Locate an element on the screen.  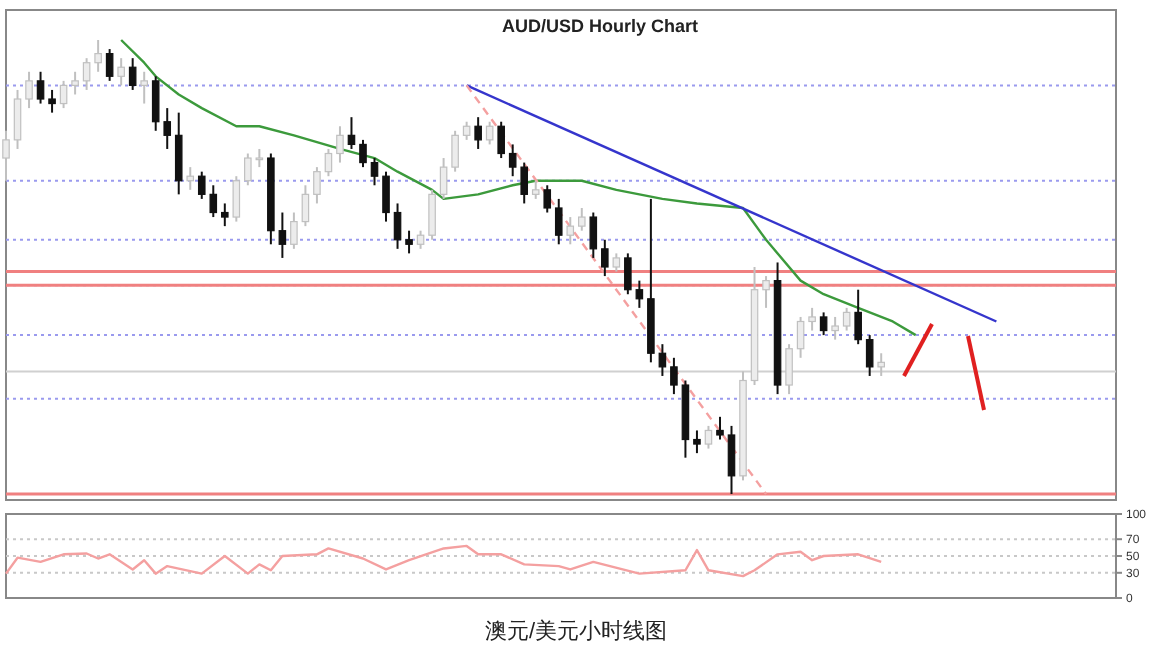
chart-title: AUD/USD Hourly Chart is located at coordinates (600, 26).